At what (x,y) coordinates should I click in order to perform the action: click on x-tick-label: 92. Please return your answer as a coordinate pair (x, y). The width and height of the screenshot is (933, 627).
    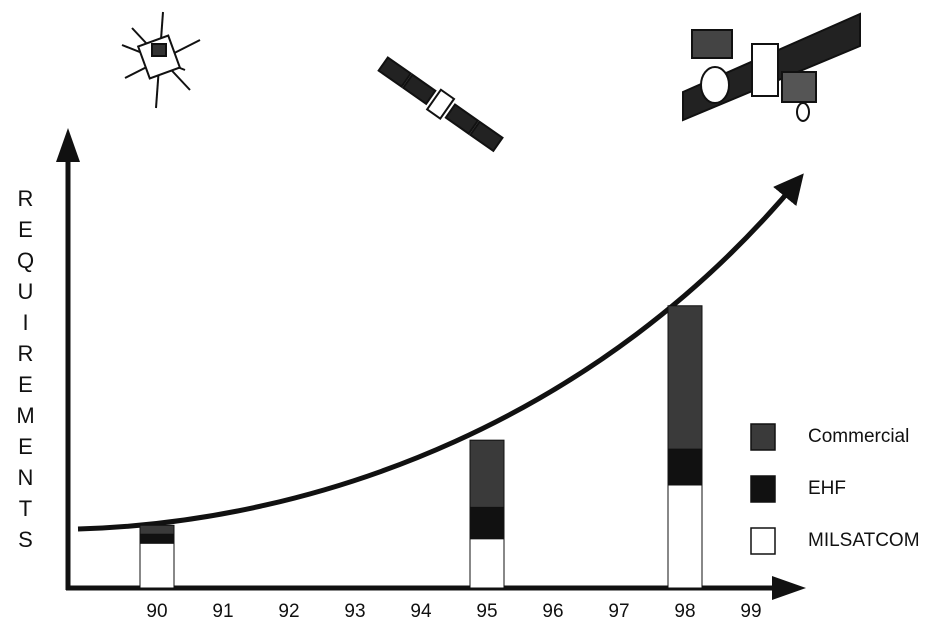
    Looking at the image, I should click on (288, 611).